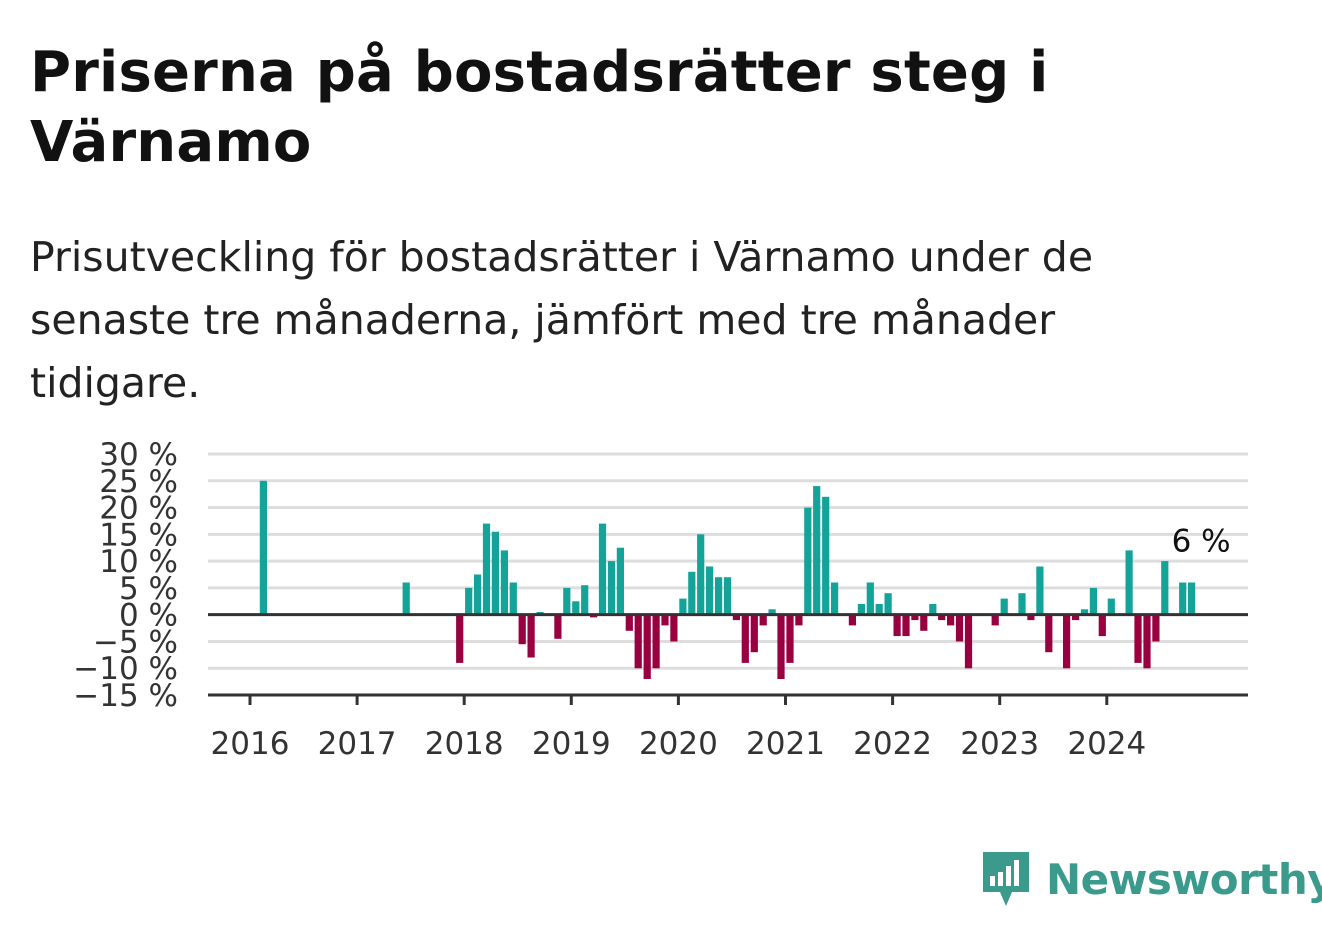  I want to click on x-tick-label: 2018, so click(464, 744).